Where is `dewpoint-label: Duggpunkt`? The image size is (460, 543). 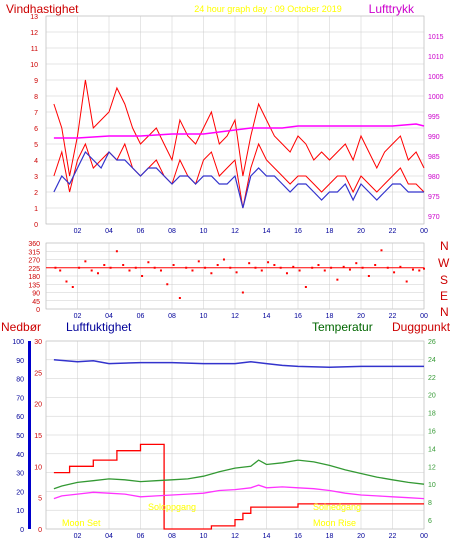 dewpoint-label: Duggpunkt is located at coordinates (421, 327).